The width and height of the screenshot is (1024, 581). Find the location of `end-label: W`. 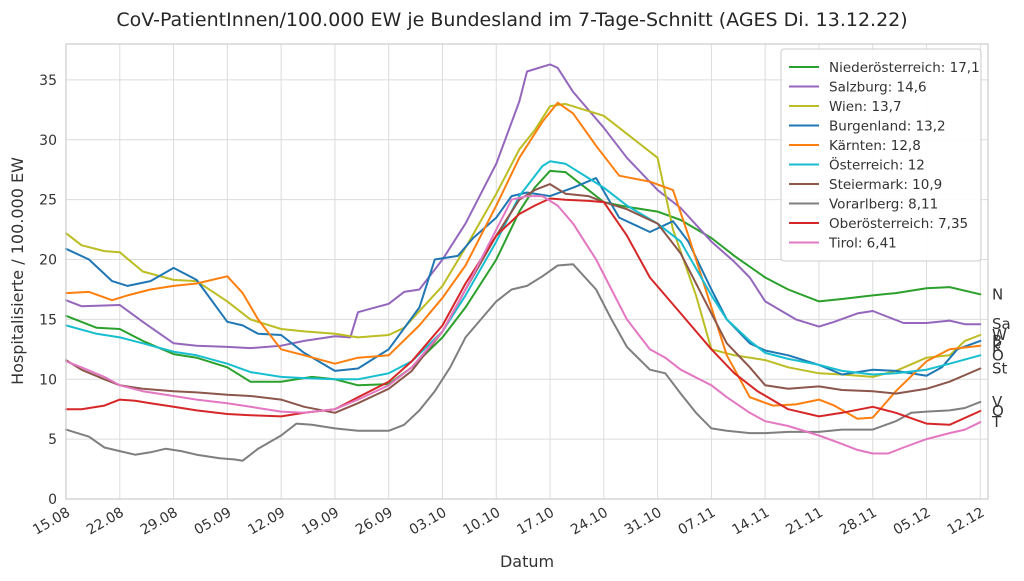

end-label: W is located at coordinates (999, 335).